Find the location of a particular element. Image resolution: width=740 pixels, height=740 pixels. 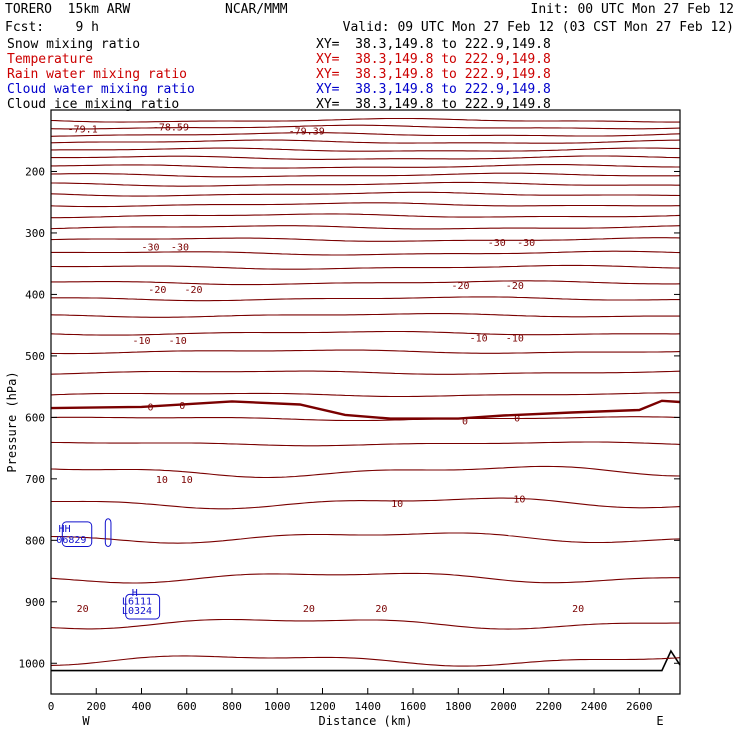

field-name-cloud-ice: Cloud ice mixing ratio is located at coordinates (93, 104).